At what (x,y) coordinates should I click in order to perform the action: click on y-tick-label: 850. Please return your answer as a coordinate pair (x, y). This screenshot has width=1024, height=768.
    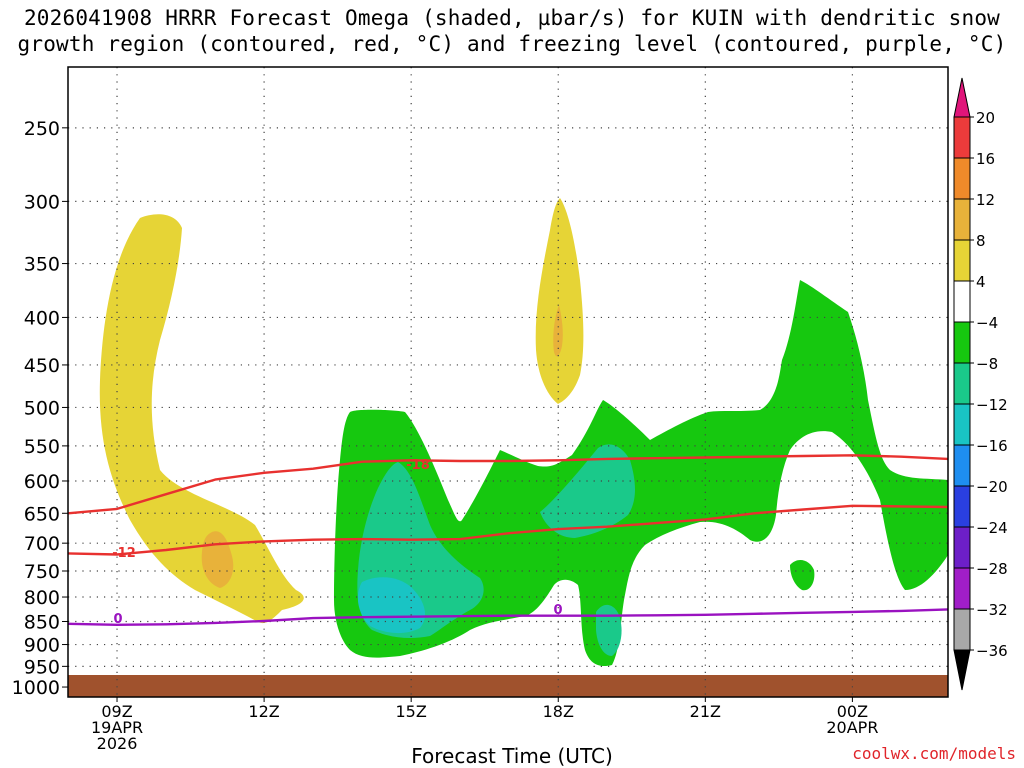
    Looking at the image, I should click on (42, 622).